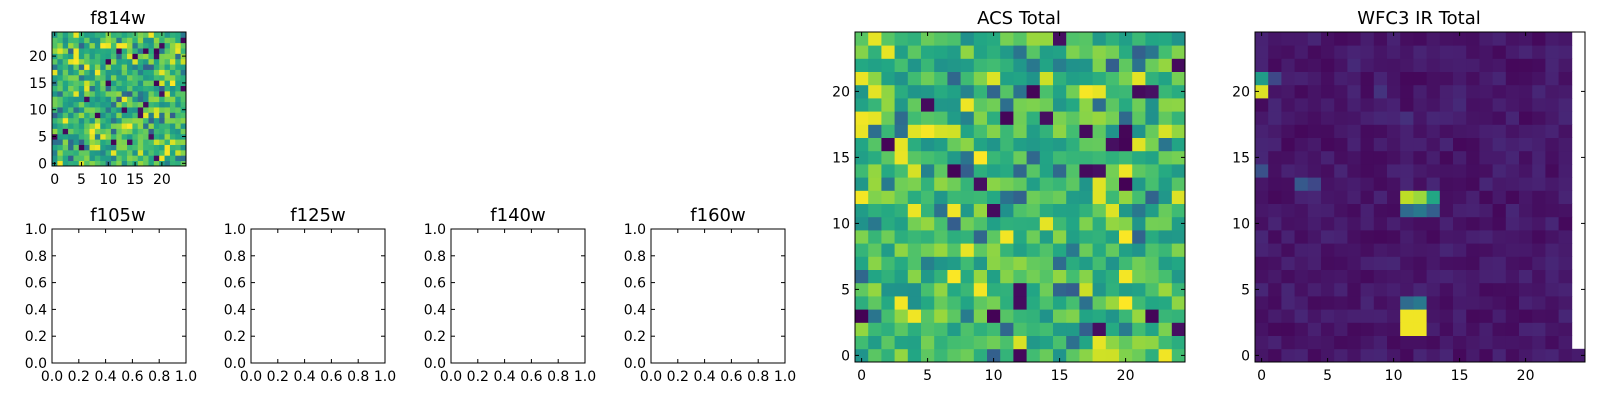 Image resolution: width=1600 pixels, height=400 pixels. Describe the element at coordinates (435, 230) in the screenshot. I see `y-tick-label: 1.0` at that location.